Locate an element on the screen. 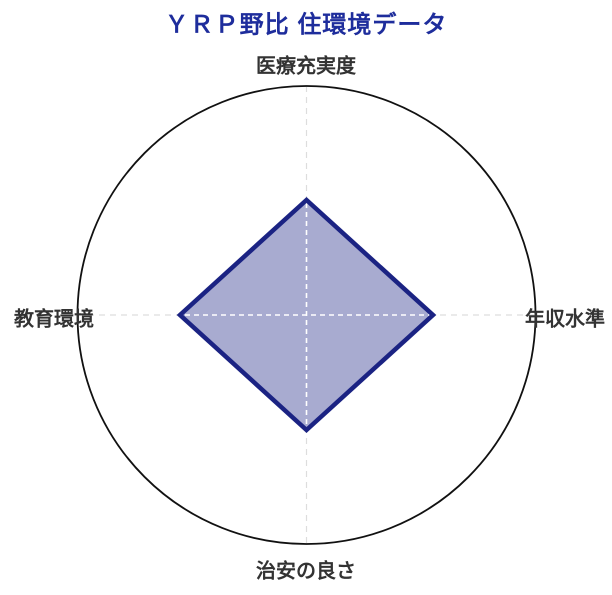 Image resolution: width=612 pixels, height=595 pixels. axis-label-medical: 医療充実度 is located at coordinates (306, 66).